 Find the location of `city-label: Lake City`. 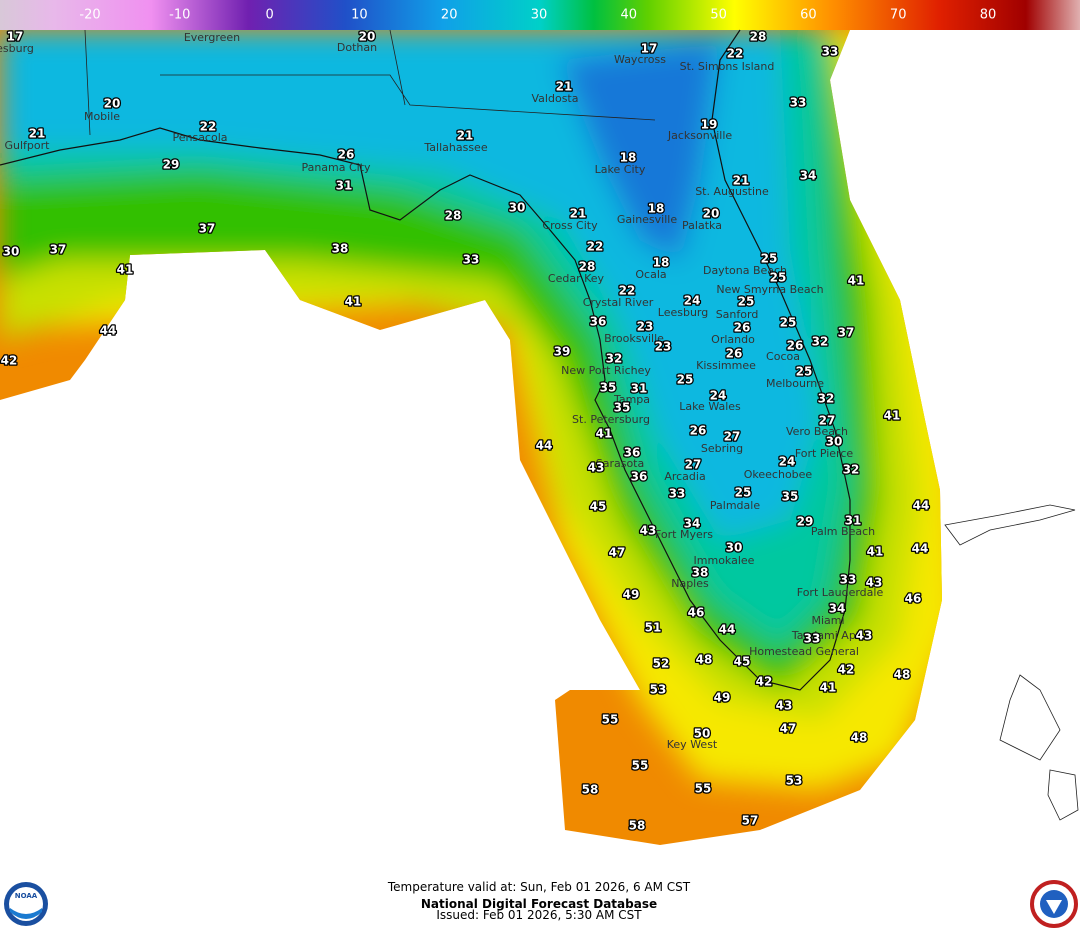

city-label: Lake City is located at coordinates (620, 169).